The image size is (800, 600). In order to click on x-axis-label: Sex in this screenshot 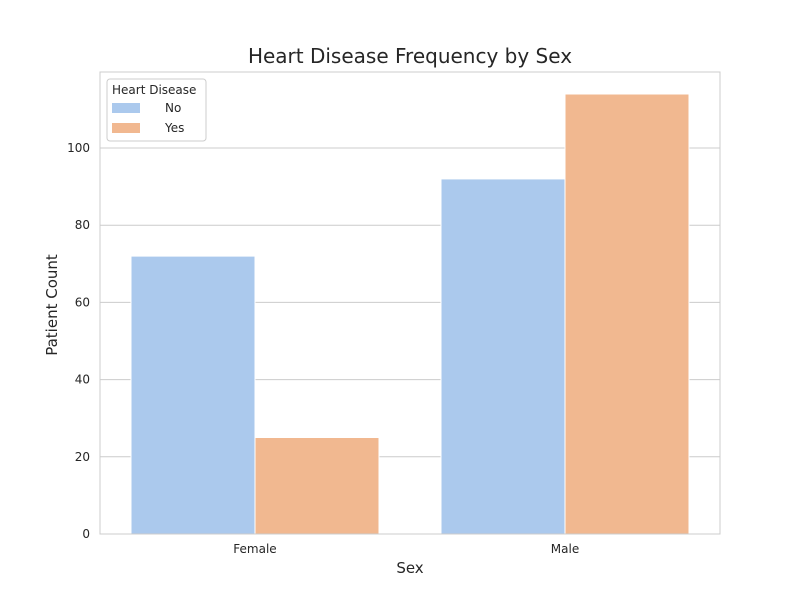, I will do `click(409, 568)`.